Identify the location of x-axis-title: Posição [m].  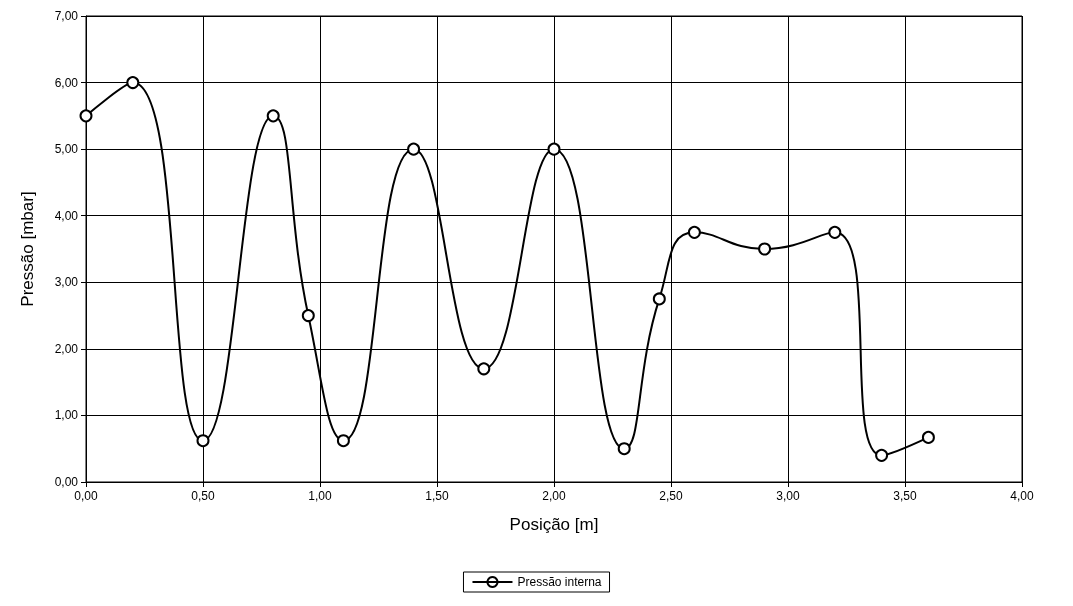
(554, 524).